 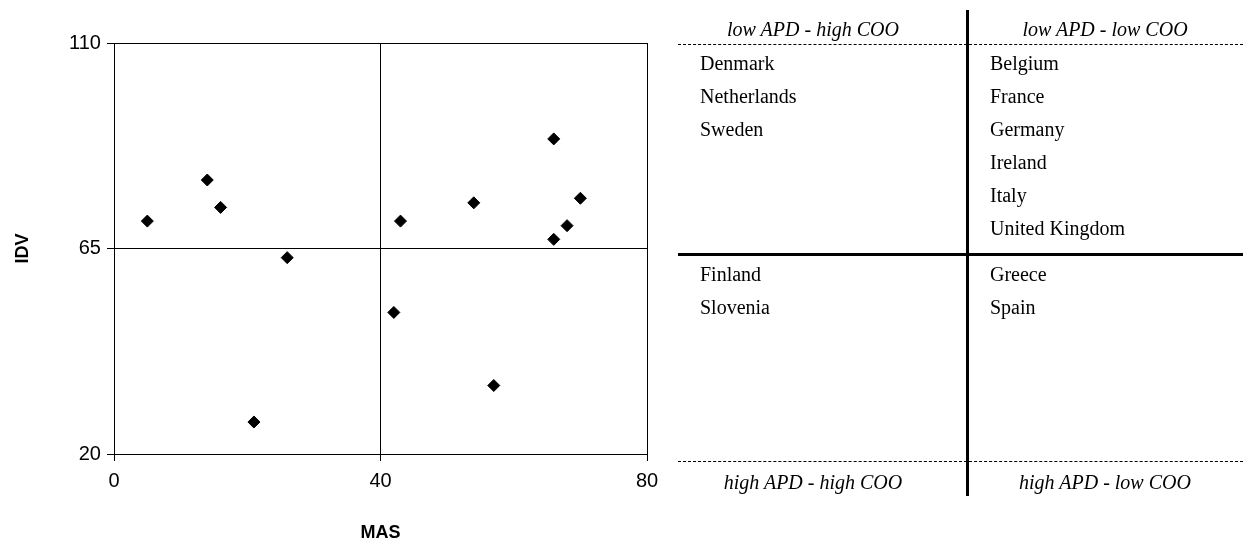 I want to click on x-tick-label: 40, so click(x=380, y=479).